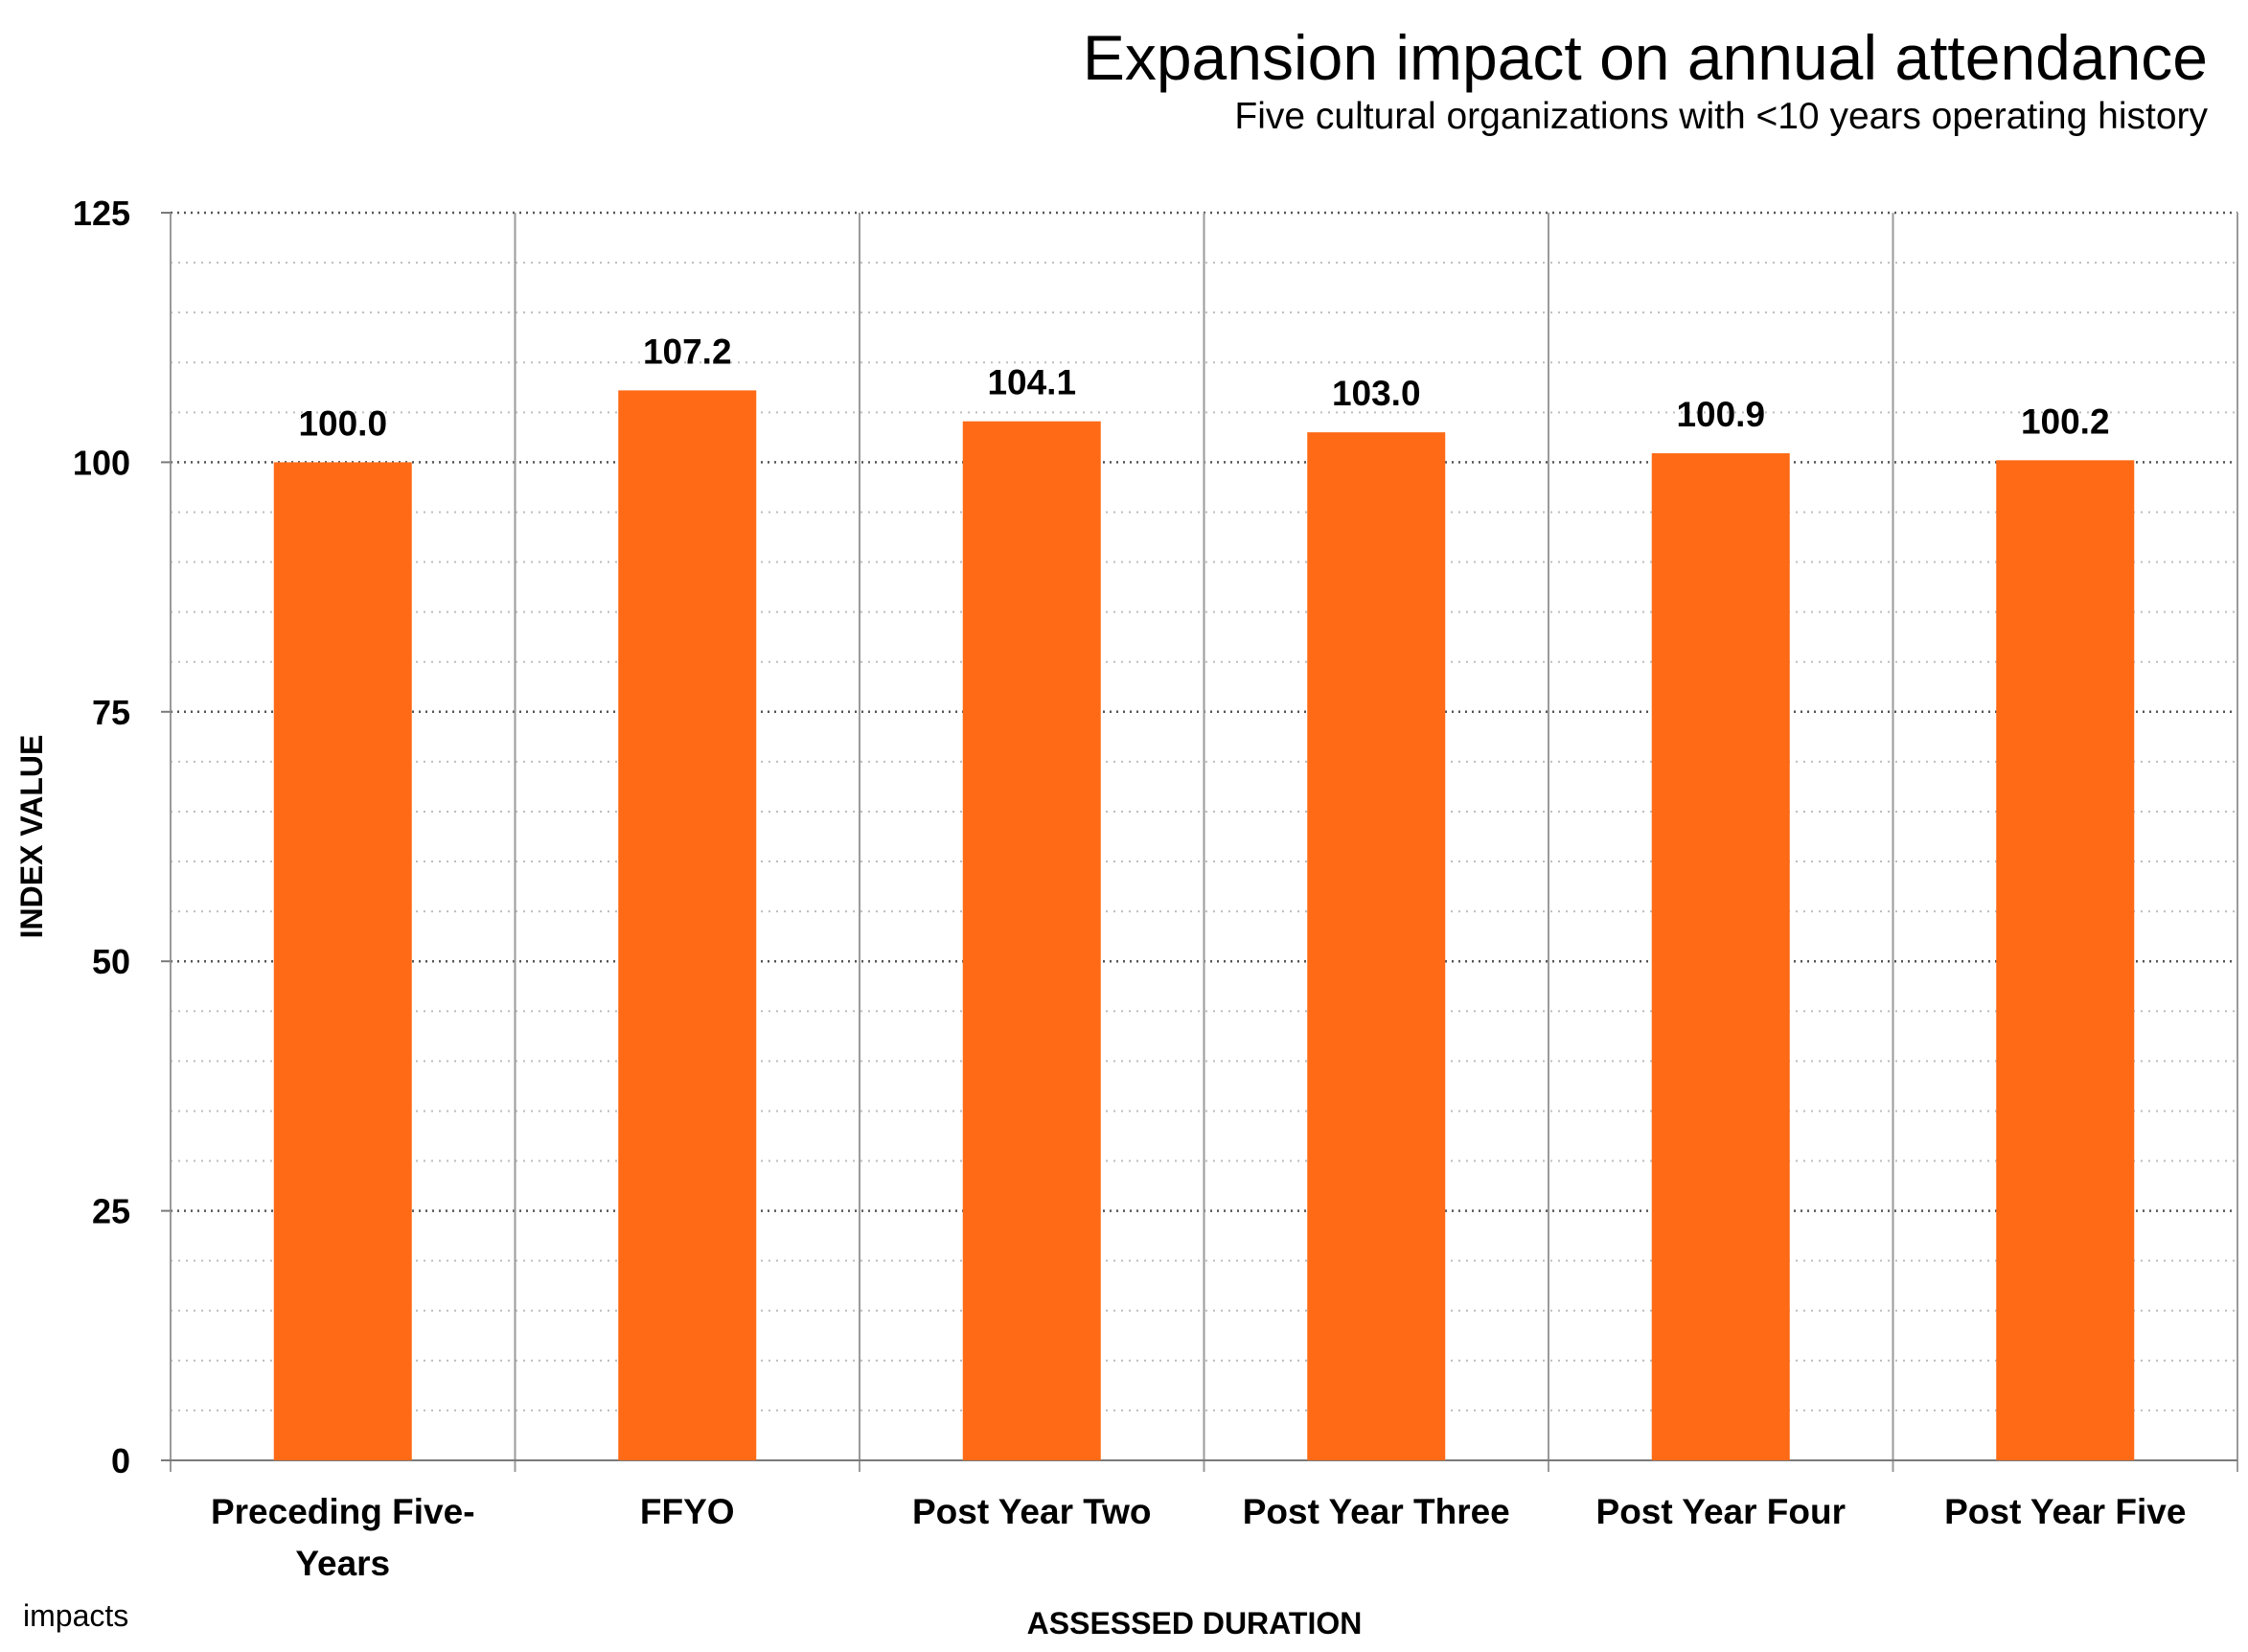 The width and height of the screenshot is (2248, 1652). Describe the element at coordinates (111, 1211) in the screenshot. I see `y-tick-label: 25` at that location.